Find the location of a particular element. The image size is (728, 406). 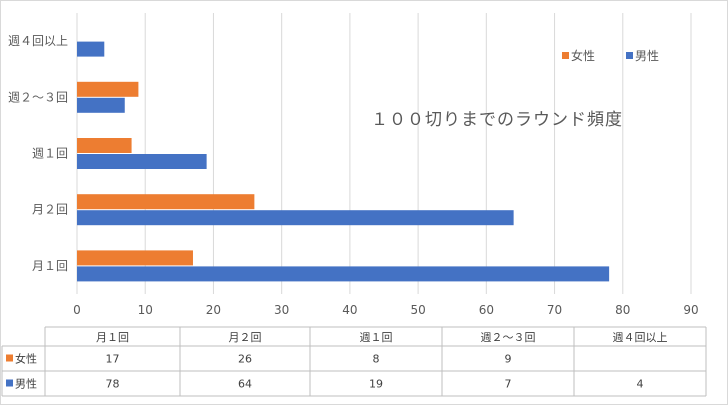

x-tick-label: 70 is located at coordinates (554, 310).